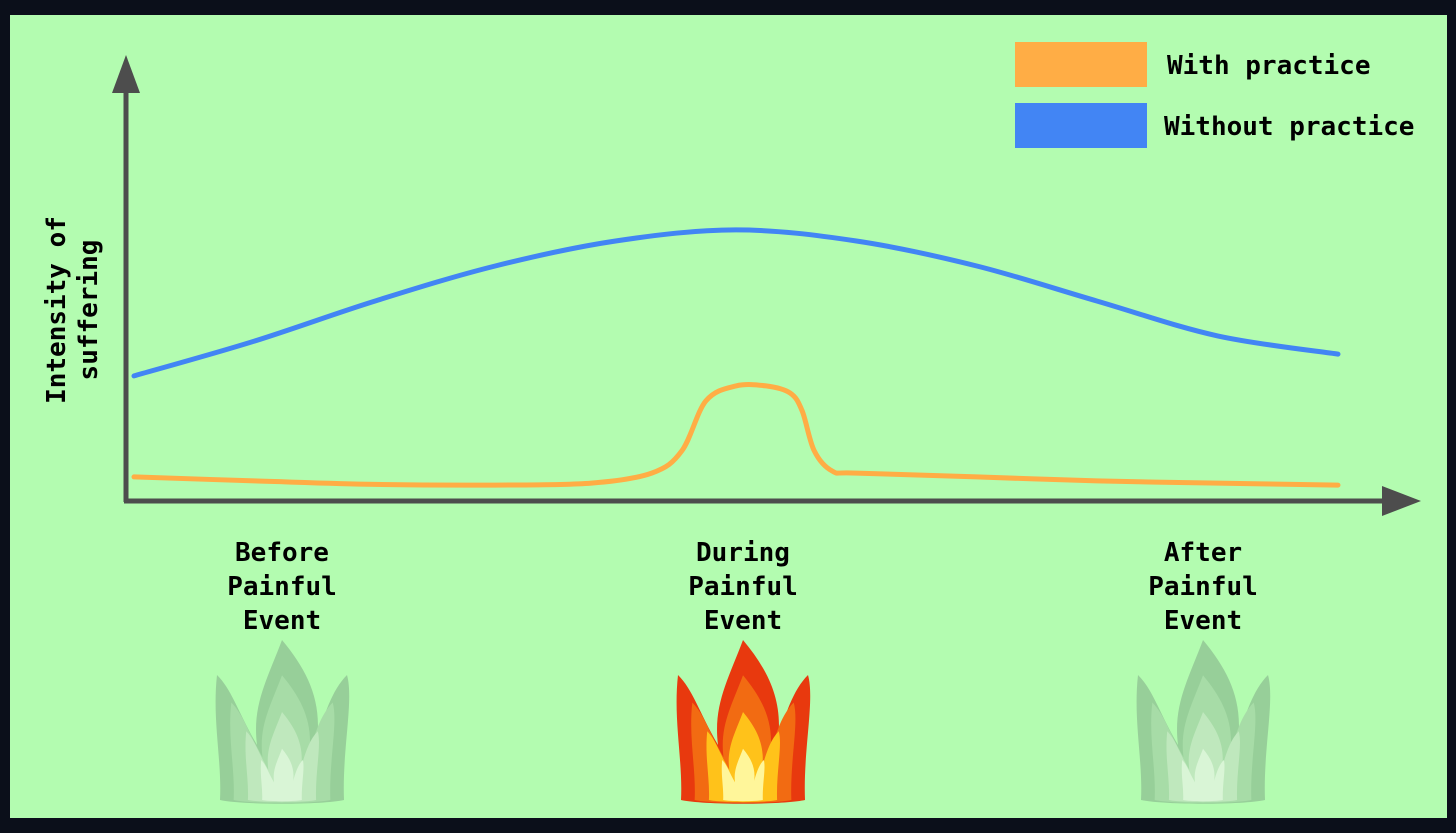 This screenshot has height=833, width=1456. Describe the element at coordinates (1289, 127) in the screenshot. I see `legend-label-without-practice: Without practice` at that location.